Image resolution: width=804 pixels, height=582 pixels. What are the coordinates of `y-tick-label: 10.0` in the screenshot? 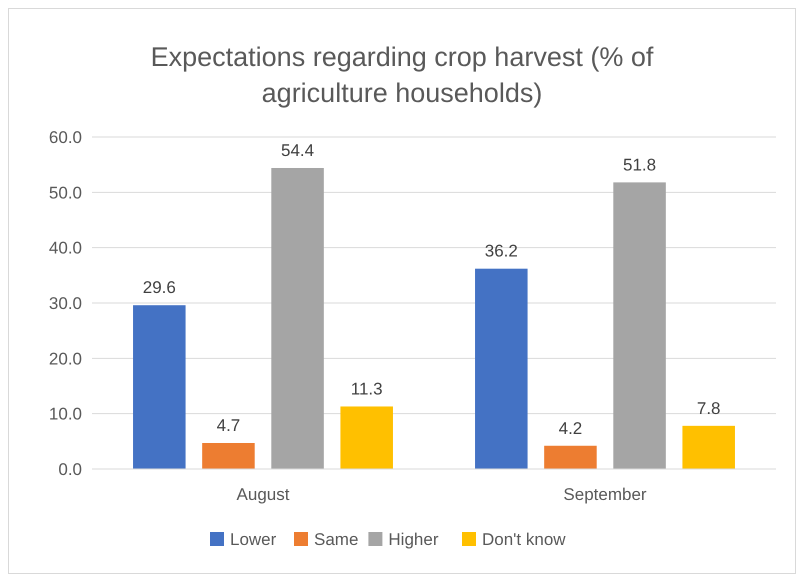 It's located at (65, 414).